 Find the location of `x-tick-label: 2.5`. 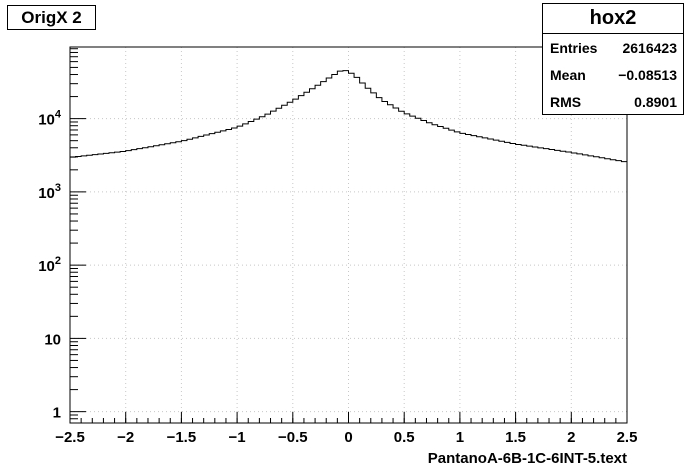

x-tick-label: 2.5 is located at coordinates (627, 437).